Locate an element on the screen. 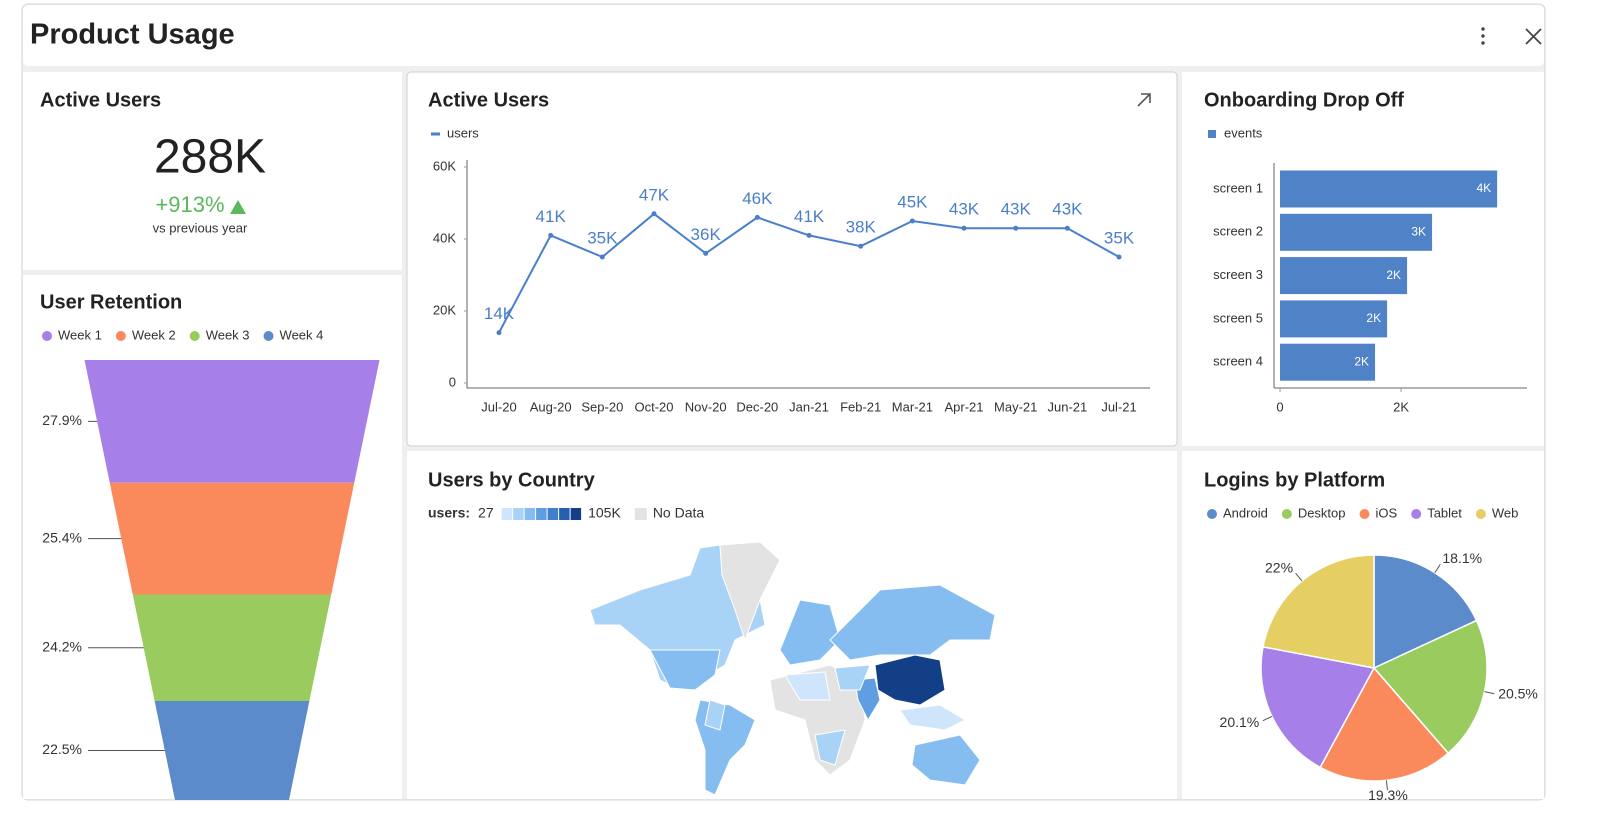 Image resolution: width=1600 pixels, height=820 pixels. data-label: 22% is located at coordinates (1279, 567).